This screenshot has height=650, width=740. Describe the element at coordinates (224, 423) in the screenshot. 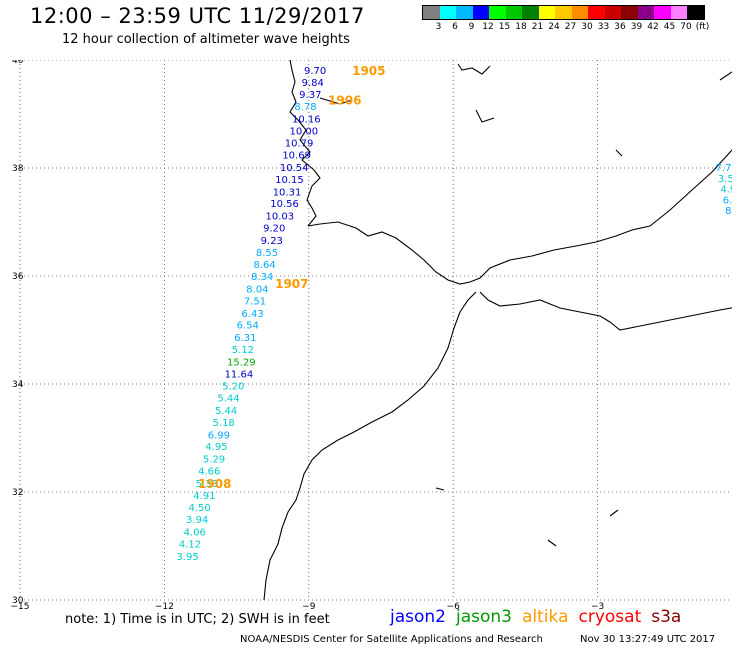

I see `swh-value: 5.18` at that location.